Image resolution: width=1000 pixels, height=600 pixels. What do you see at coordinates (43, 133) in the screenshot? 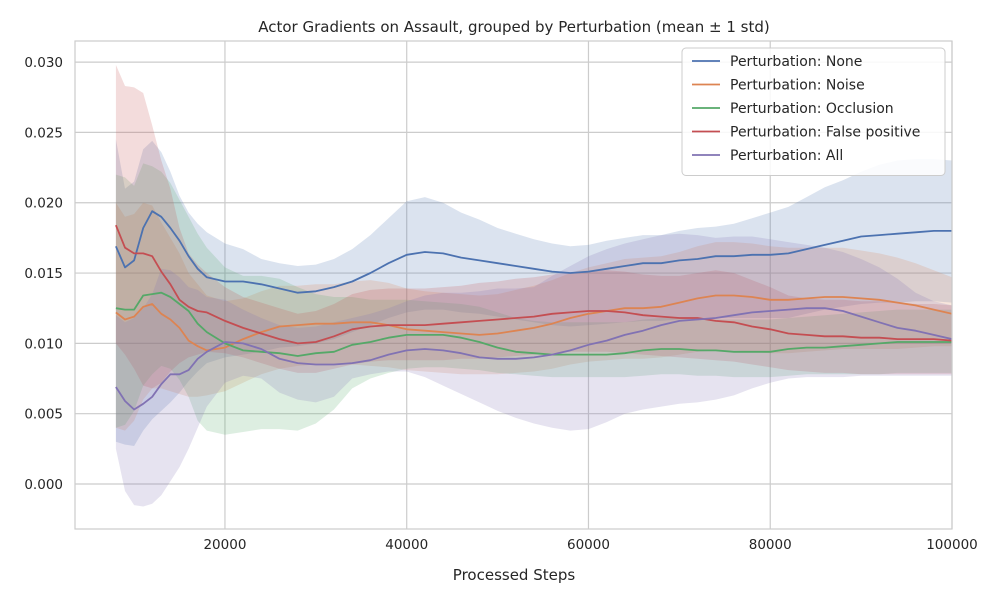
I see `y-tick-label: 0.025` at bounding box center [43, 133].